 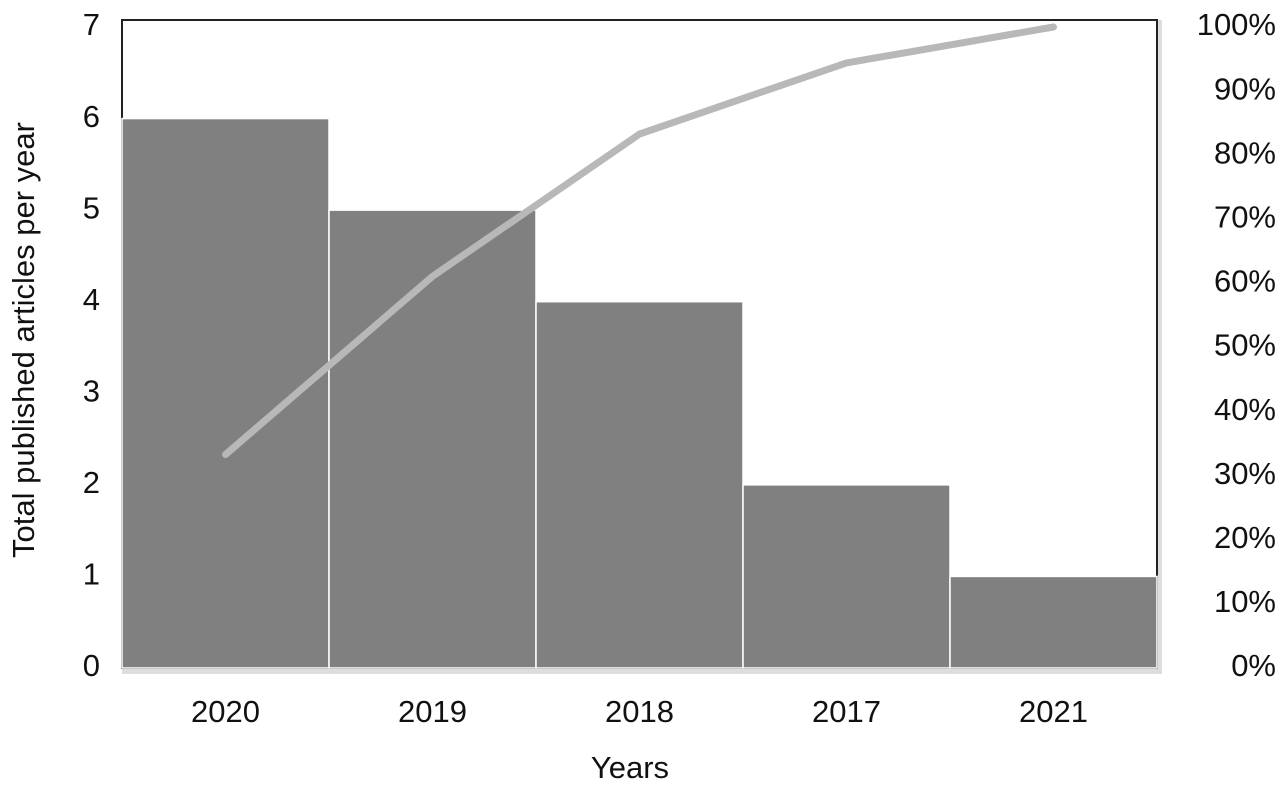 What do you see at coordinates (1236, 24) in the screenshot?
I see `y2-tick-label: 100%` at bounding box center [1236, 24].